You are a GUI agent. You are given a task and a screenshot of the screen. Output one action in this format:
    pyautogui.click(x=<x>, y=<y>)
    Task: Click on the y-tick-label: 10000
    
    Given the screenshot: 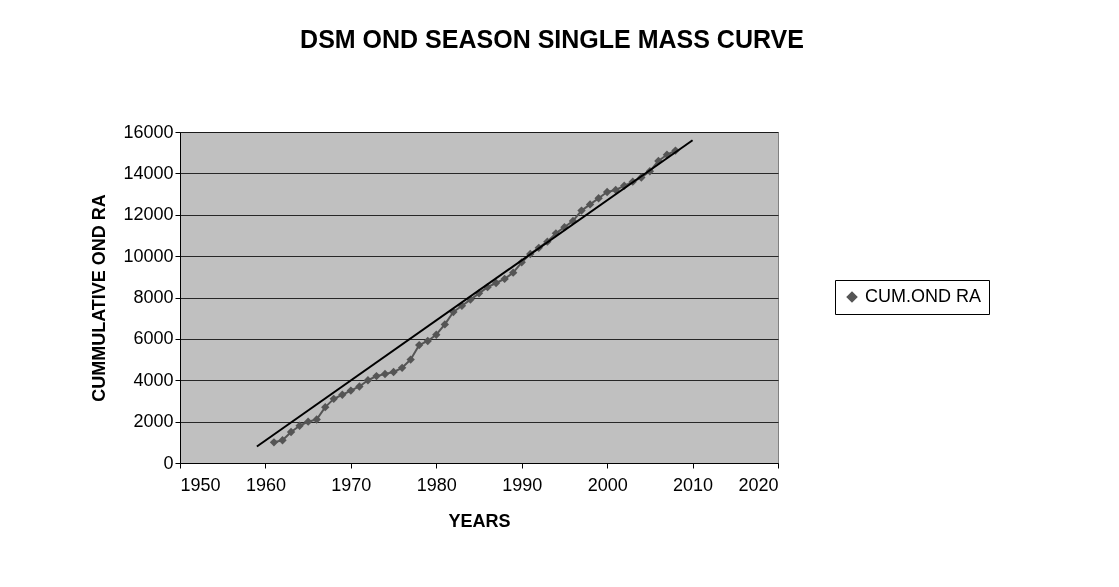 What is the action you would take?
    pyautogui.click(x=148, y=255)
    